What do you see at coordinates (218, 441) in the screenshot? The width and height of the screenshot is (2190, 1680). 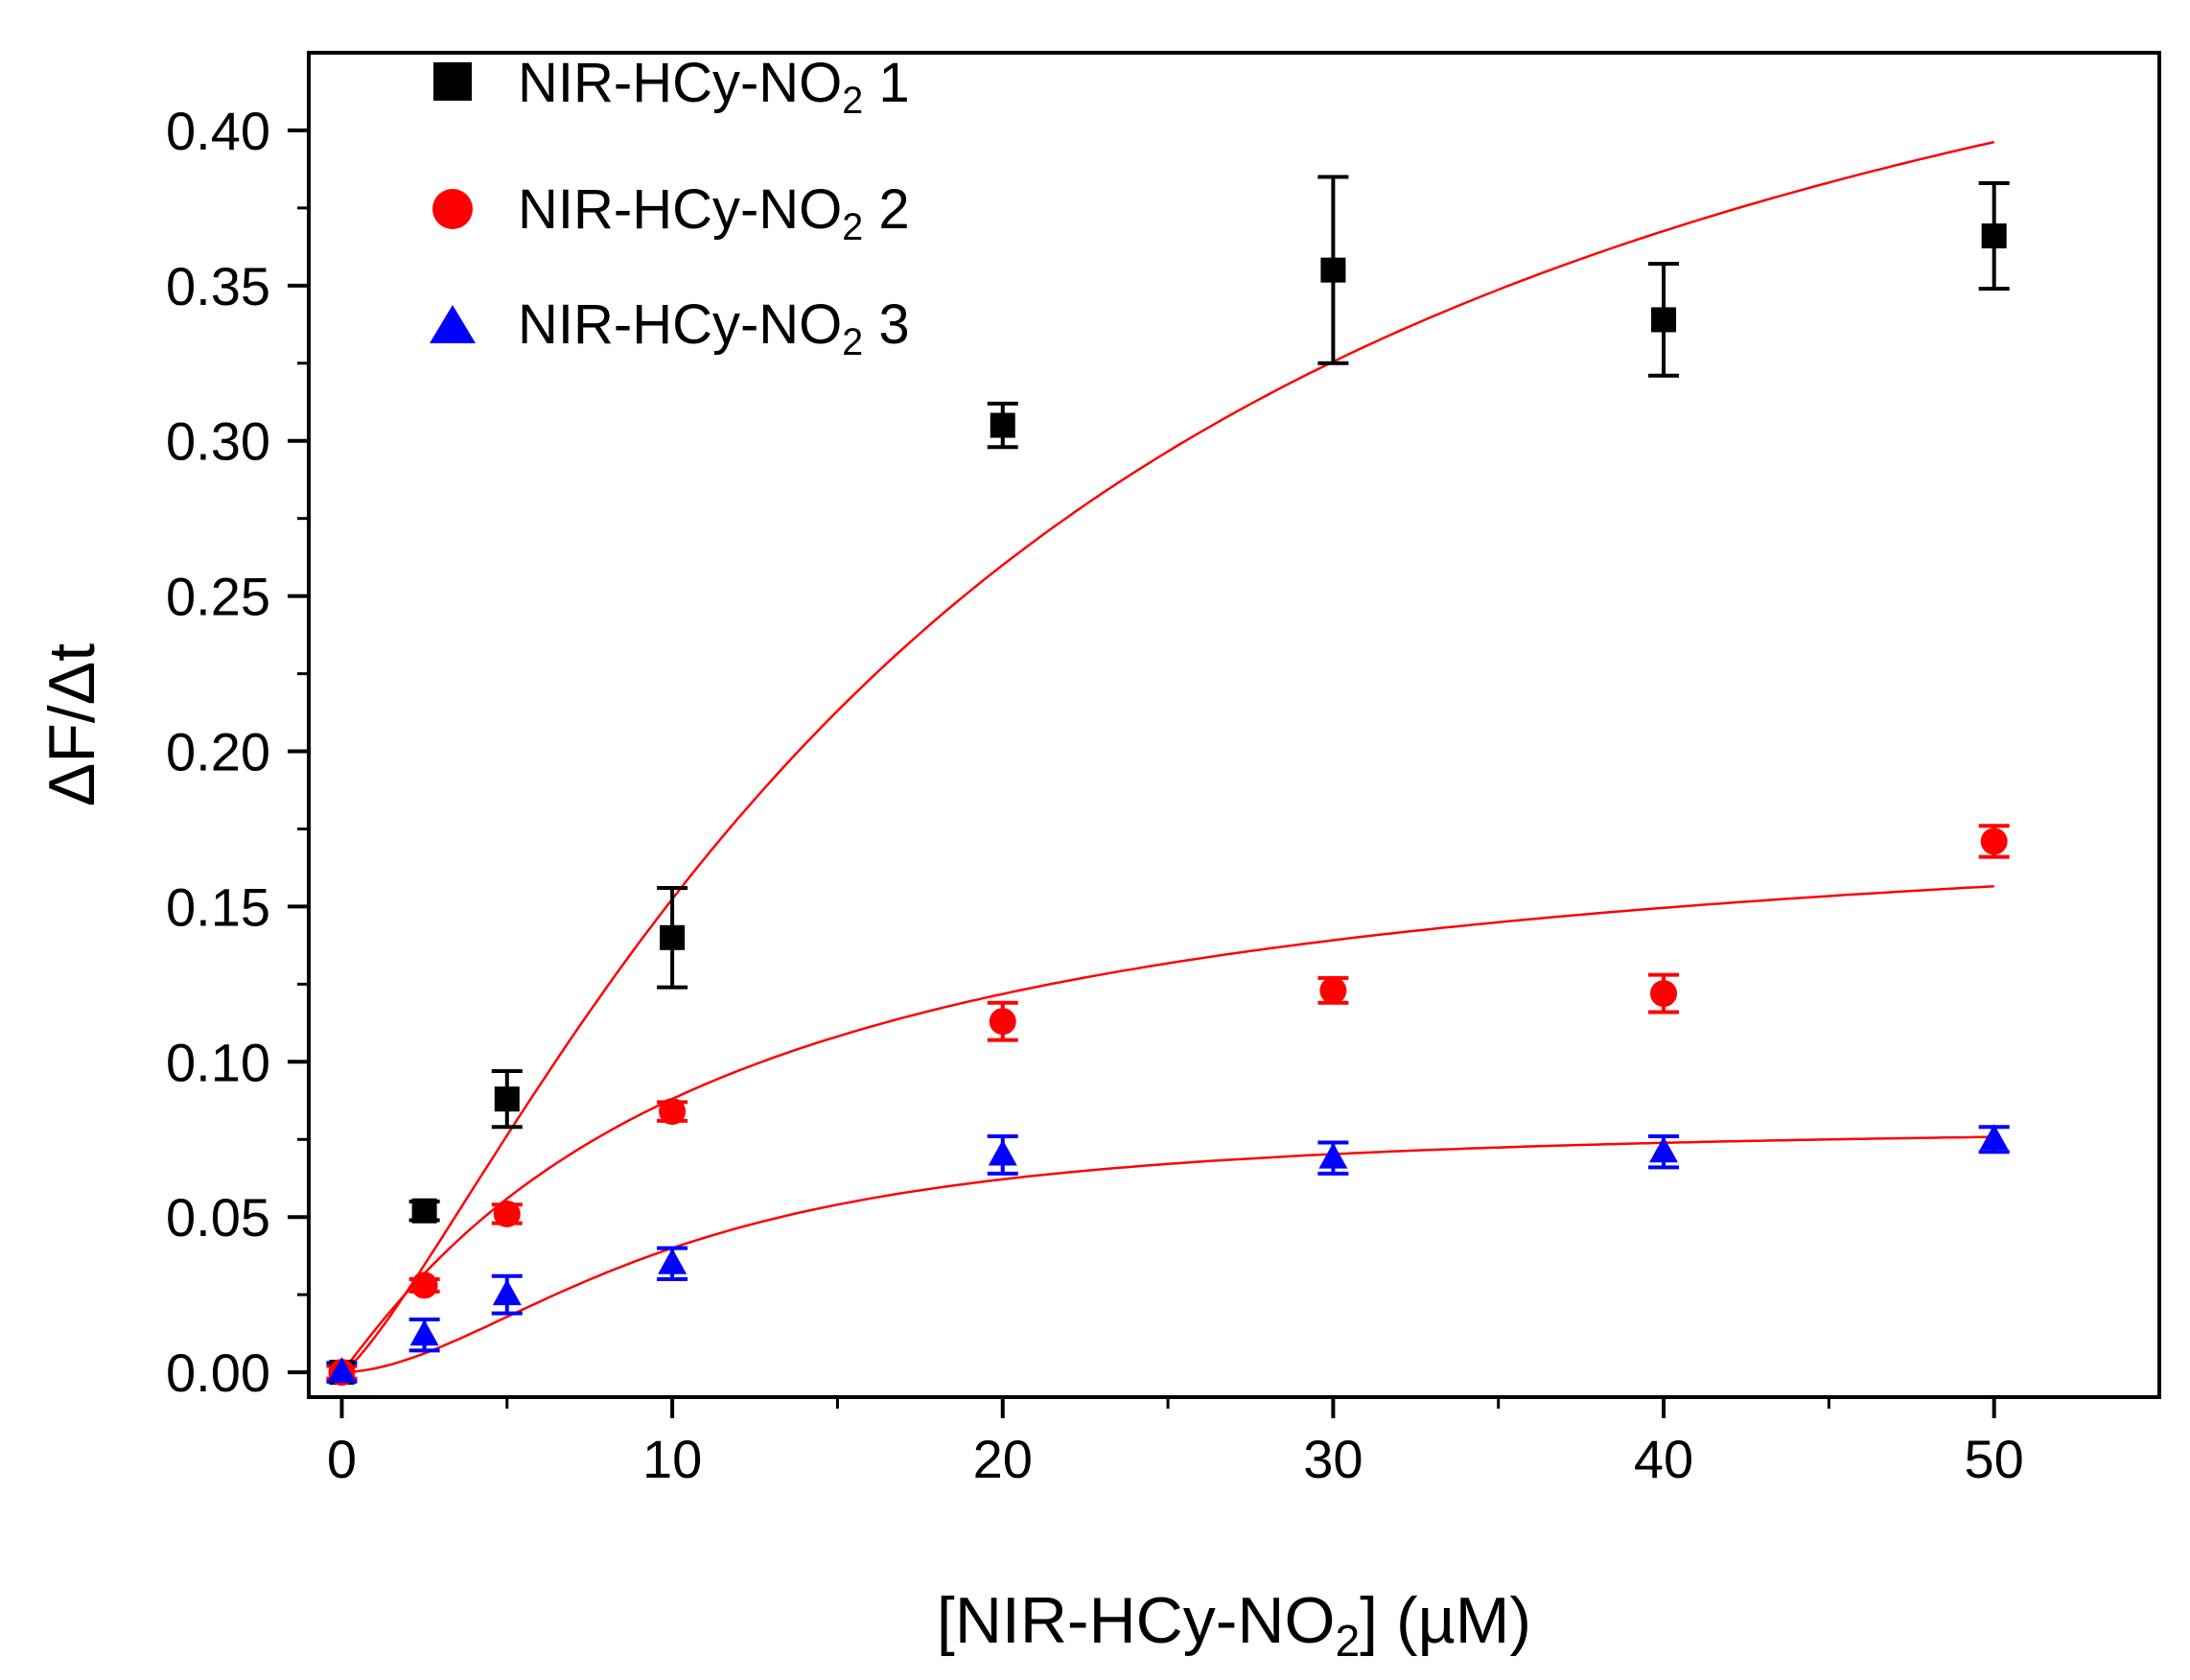 I see `y-tick-label: 0.30` at bounding box center [218, 441].